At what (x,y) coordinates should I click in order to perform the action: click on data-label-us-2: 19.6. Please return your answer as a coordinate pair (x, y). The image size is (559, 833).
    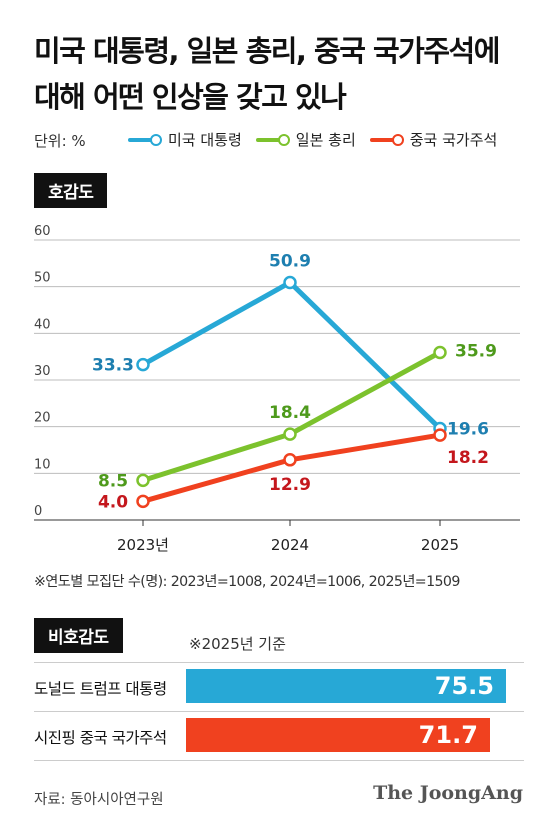
    Looking at the image, I should click on (468, 430).